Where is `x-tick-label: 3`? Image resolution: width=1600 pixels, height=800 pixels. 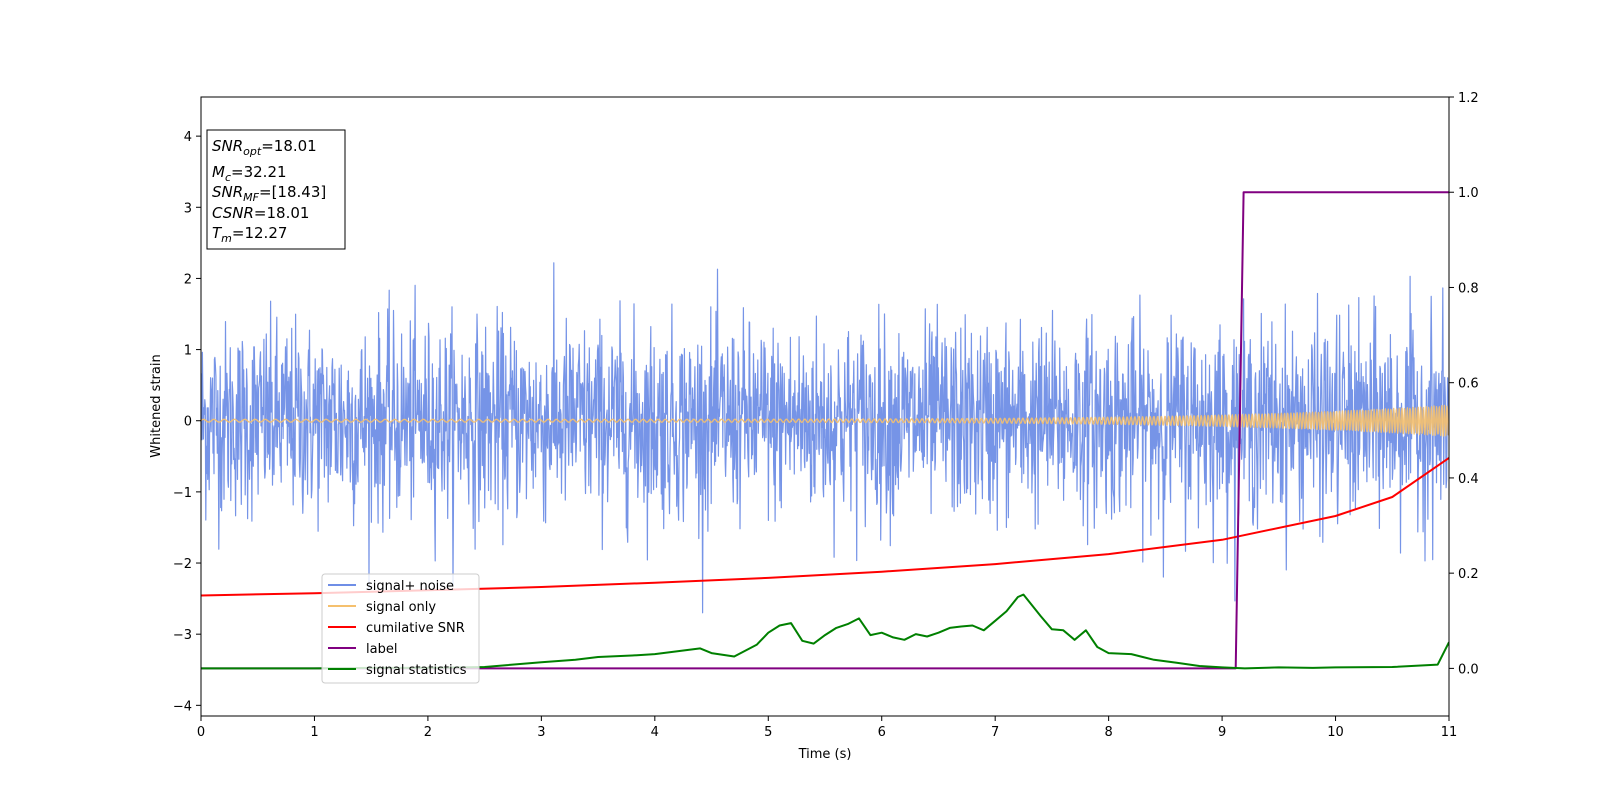 x-tick-label: 3 is located at coordinates (541, 732).